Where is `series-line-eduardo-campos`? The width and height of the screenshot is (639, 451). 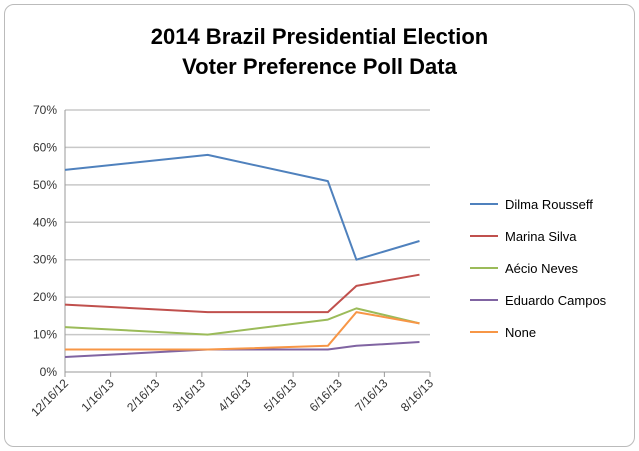 series-line-eduardo-campos is located at coordinates (242, 350).